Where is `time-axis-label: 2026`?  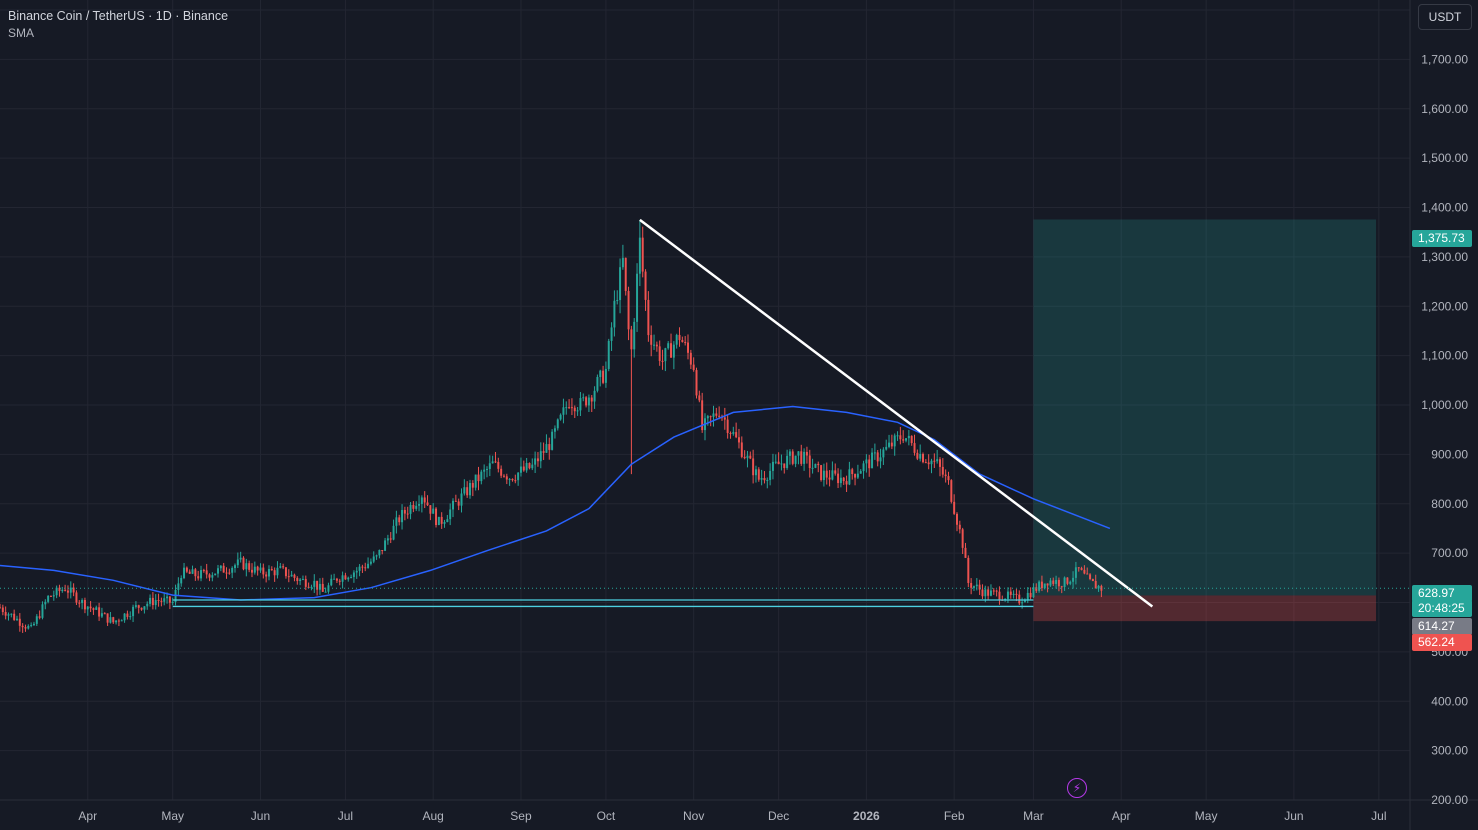 time-axis-label: 2026 is located at coordinates (866, 816).